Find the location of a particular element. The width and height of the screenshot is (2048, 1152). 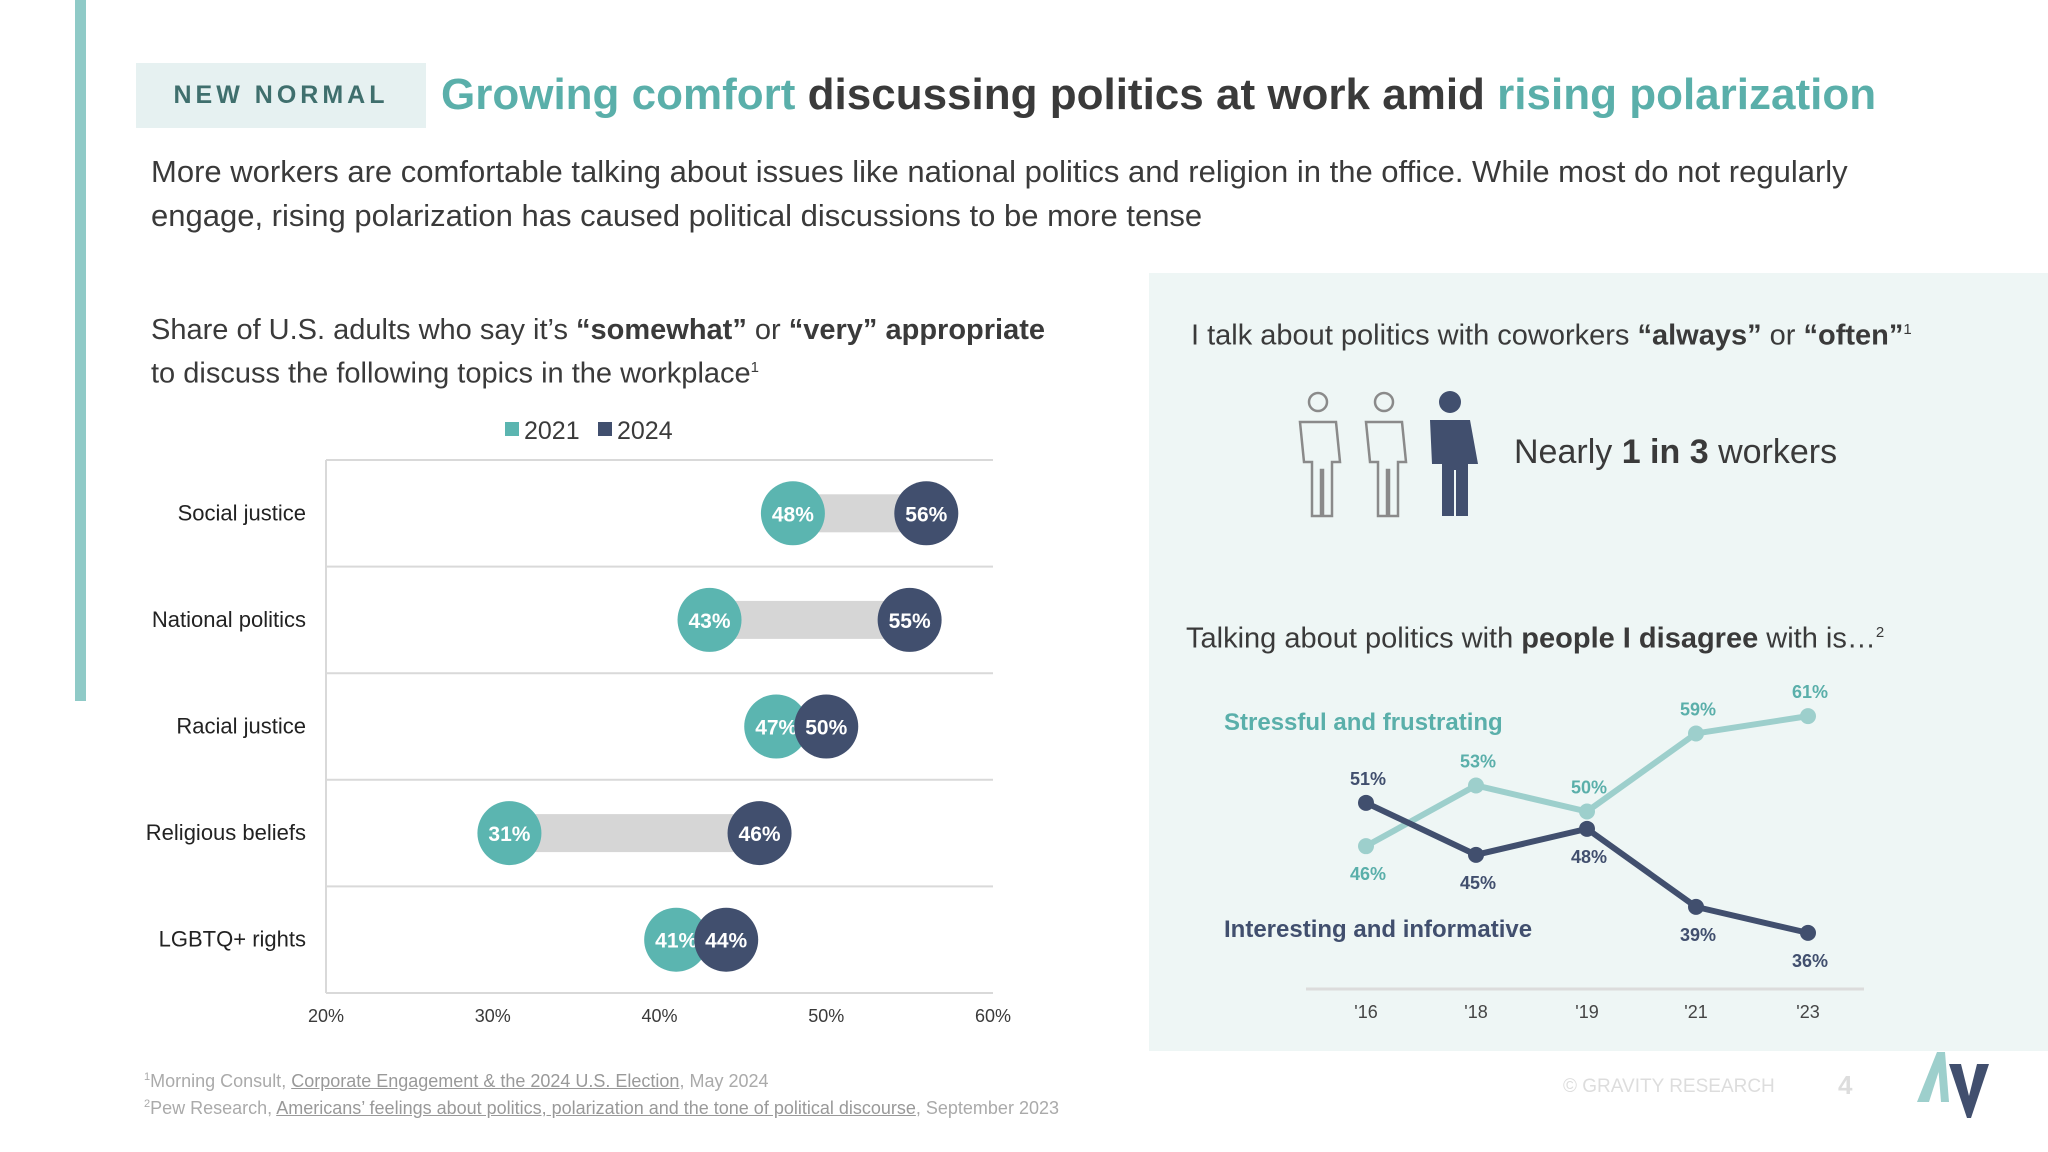

category-label: Social justice is located at coordinates (242, 512).